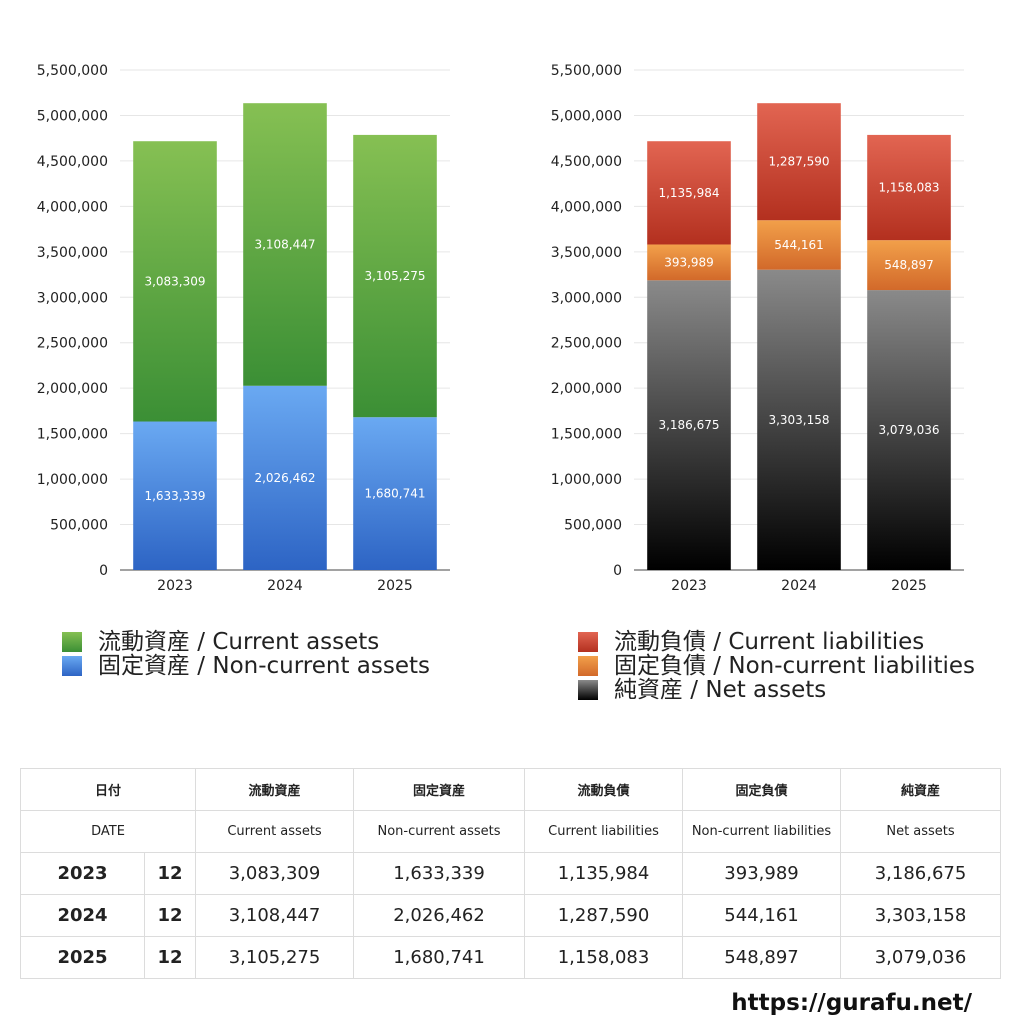 This screenshot has width=1024, height=1024. I want to click on data-label: 3,303,158, so click(798, 420).